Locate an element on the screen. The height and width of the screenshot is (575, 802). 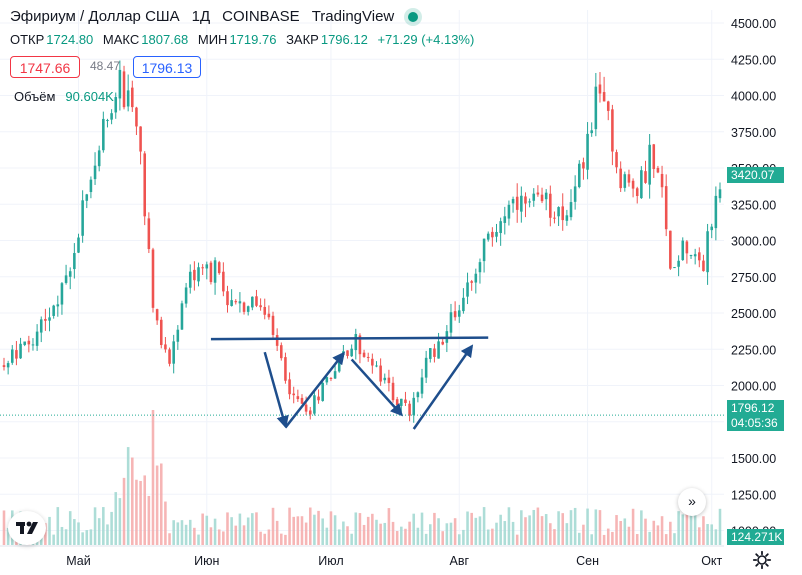
tradingview-logo is located at coordinates (27, 528).